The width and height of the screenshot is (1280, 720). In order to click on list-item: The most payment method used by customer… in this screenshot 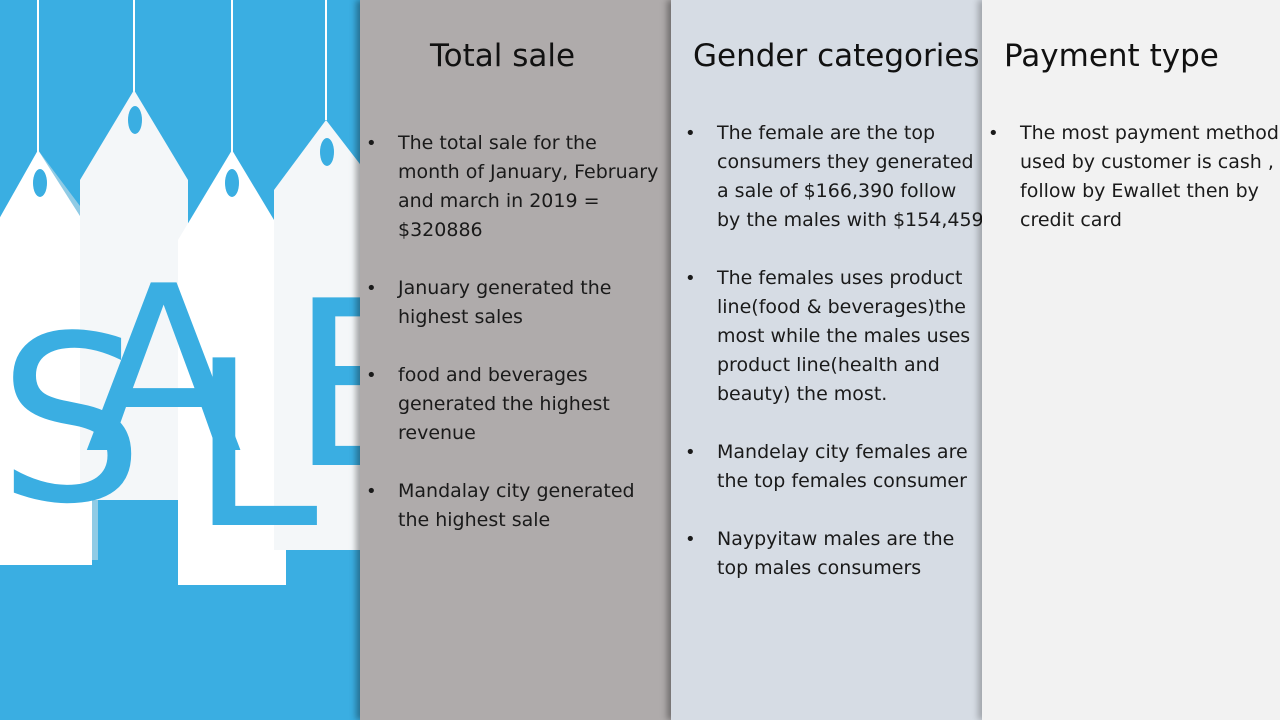, I will do `click(1131, 177)`.